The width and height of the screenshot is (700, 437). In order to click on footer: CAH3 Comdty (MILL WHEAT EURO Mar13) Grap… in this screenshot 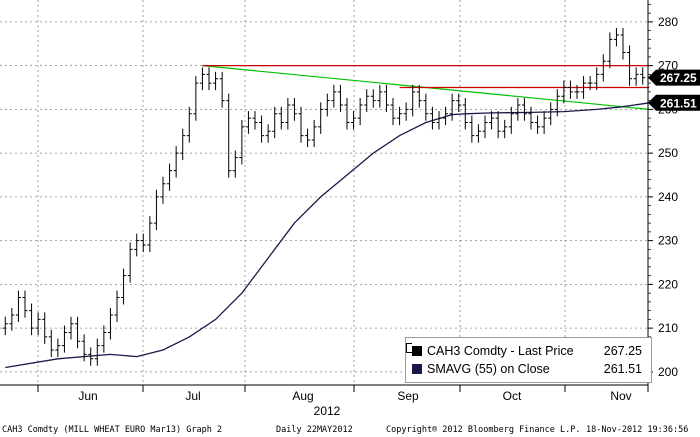, I will do `click(350, 428)`.